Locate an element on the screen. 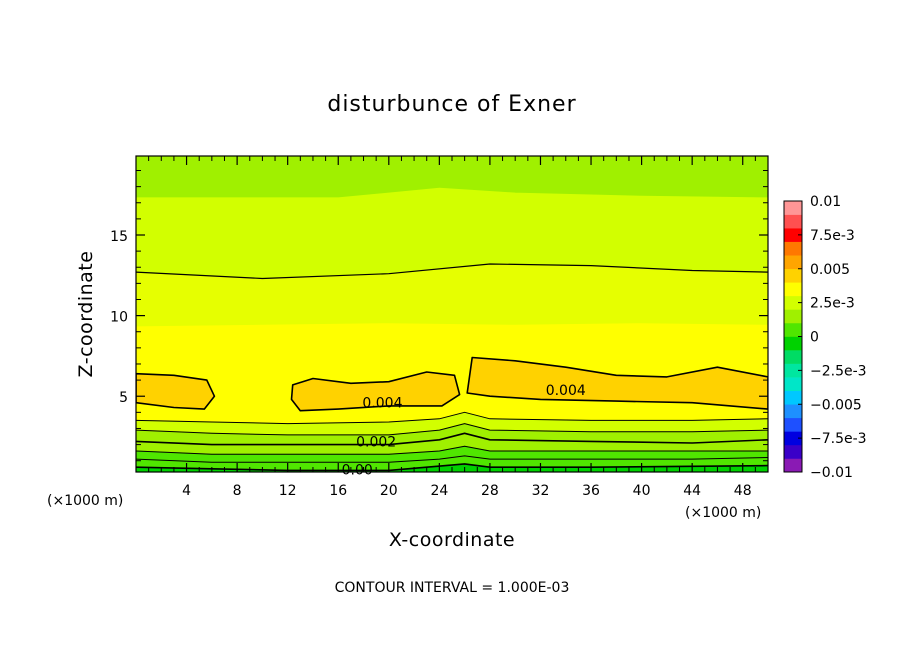 This screenshot has width=904, height=654. colorbar-tick-label-5: −2.5e-3 is located at coordinates (838, 371).